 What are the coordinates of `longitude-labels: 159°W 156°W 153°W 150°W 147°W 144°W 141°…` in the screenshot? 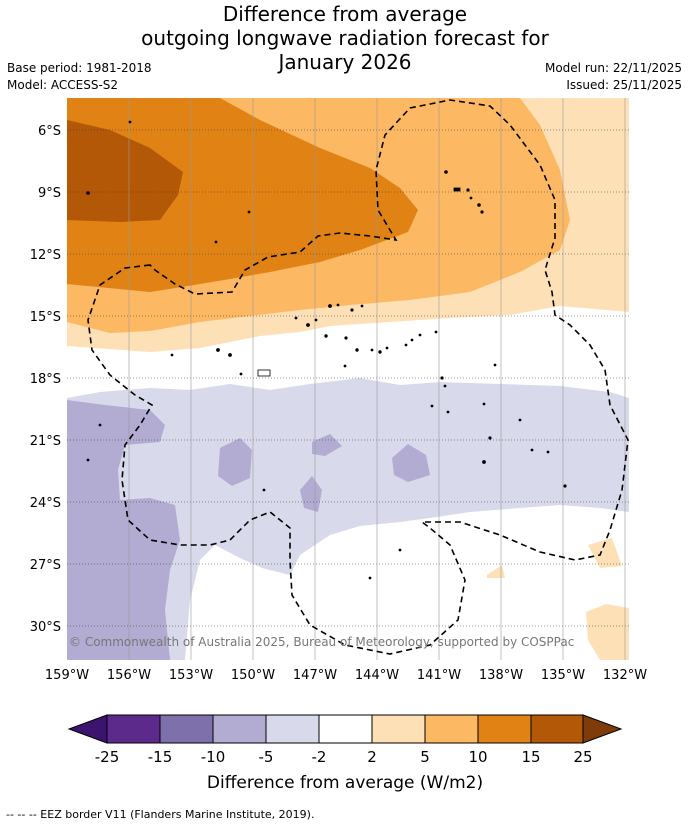 It's located at (346, 675).